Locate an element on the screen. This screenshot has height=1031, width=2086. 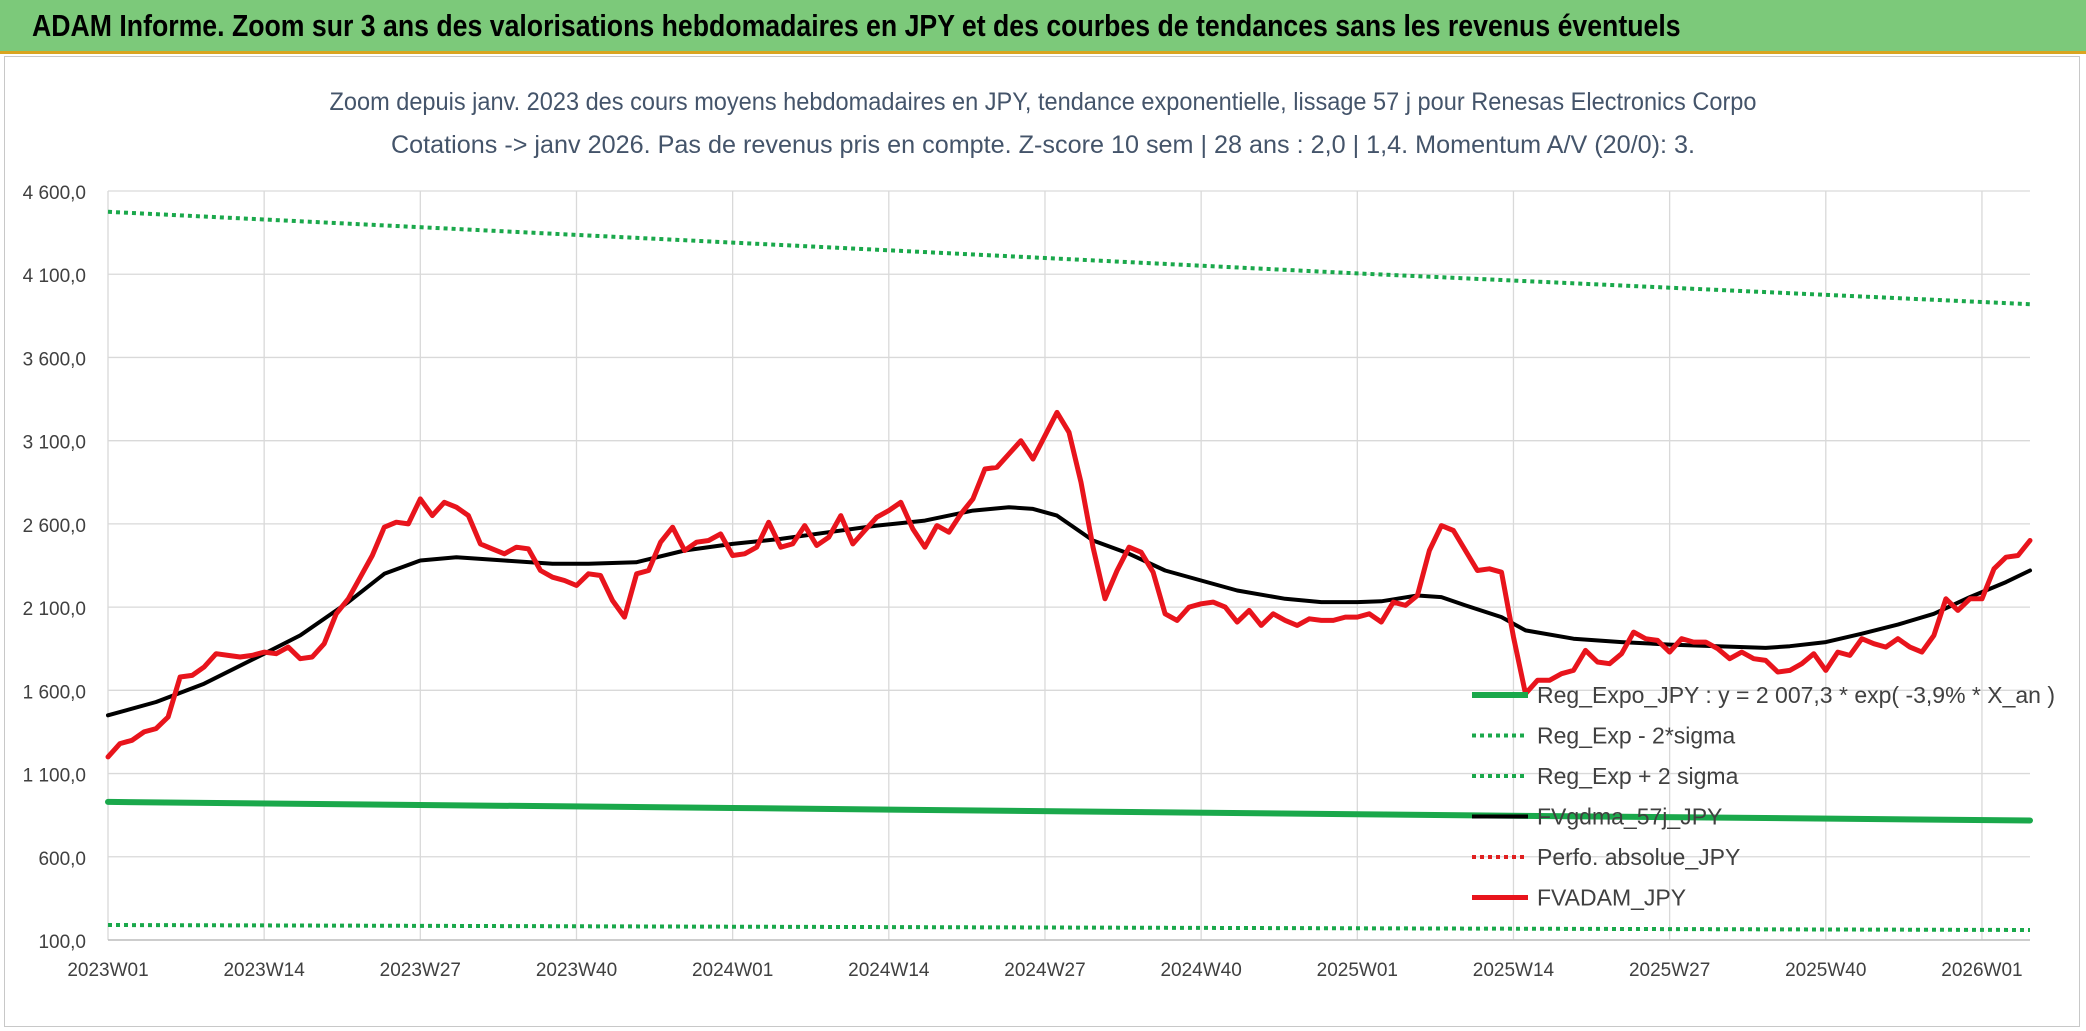
y-tick-label: 2 600,0 is located at coordinates (54, 526).